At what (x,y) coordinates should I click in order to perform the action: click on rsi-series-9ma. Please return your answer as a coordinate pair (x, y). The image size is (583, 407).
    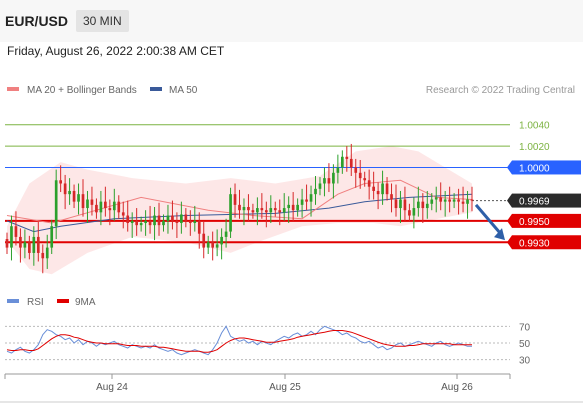
    Looking at the image, I should click on (239, 341).